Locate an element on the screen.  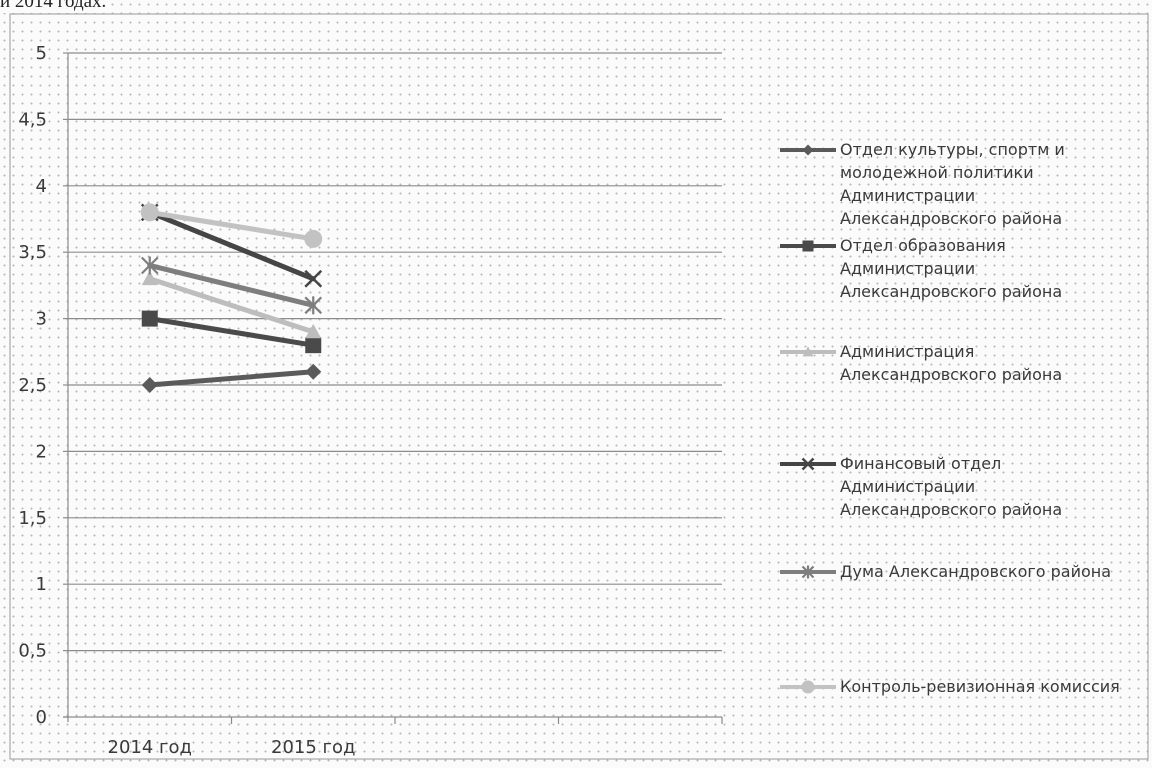
y-tick-label: 2,5 is located at coordinates (32, 385).